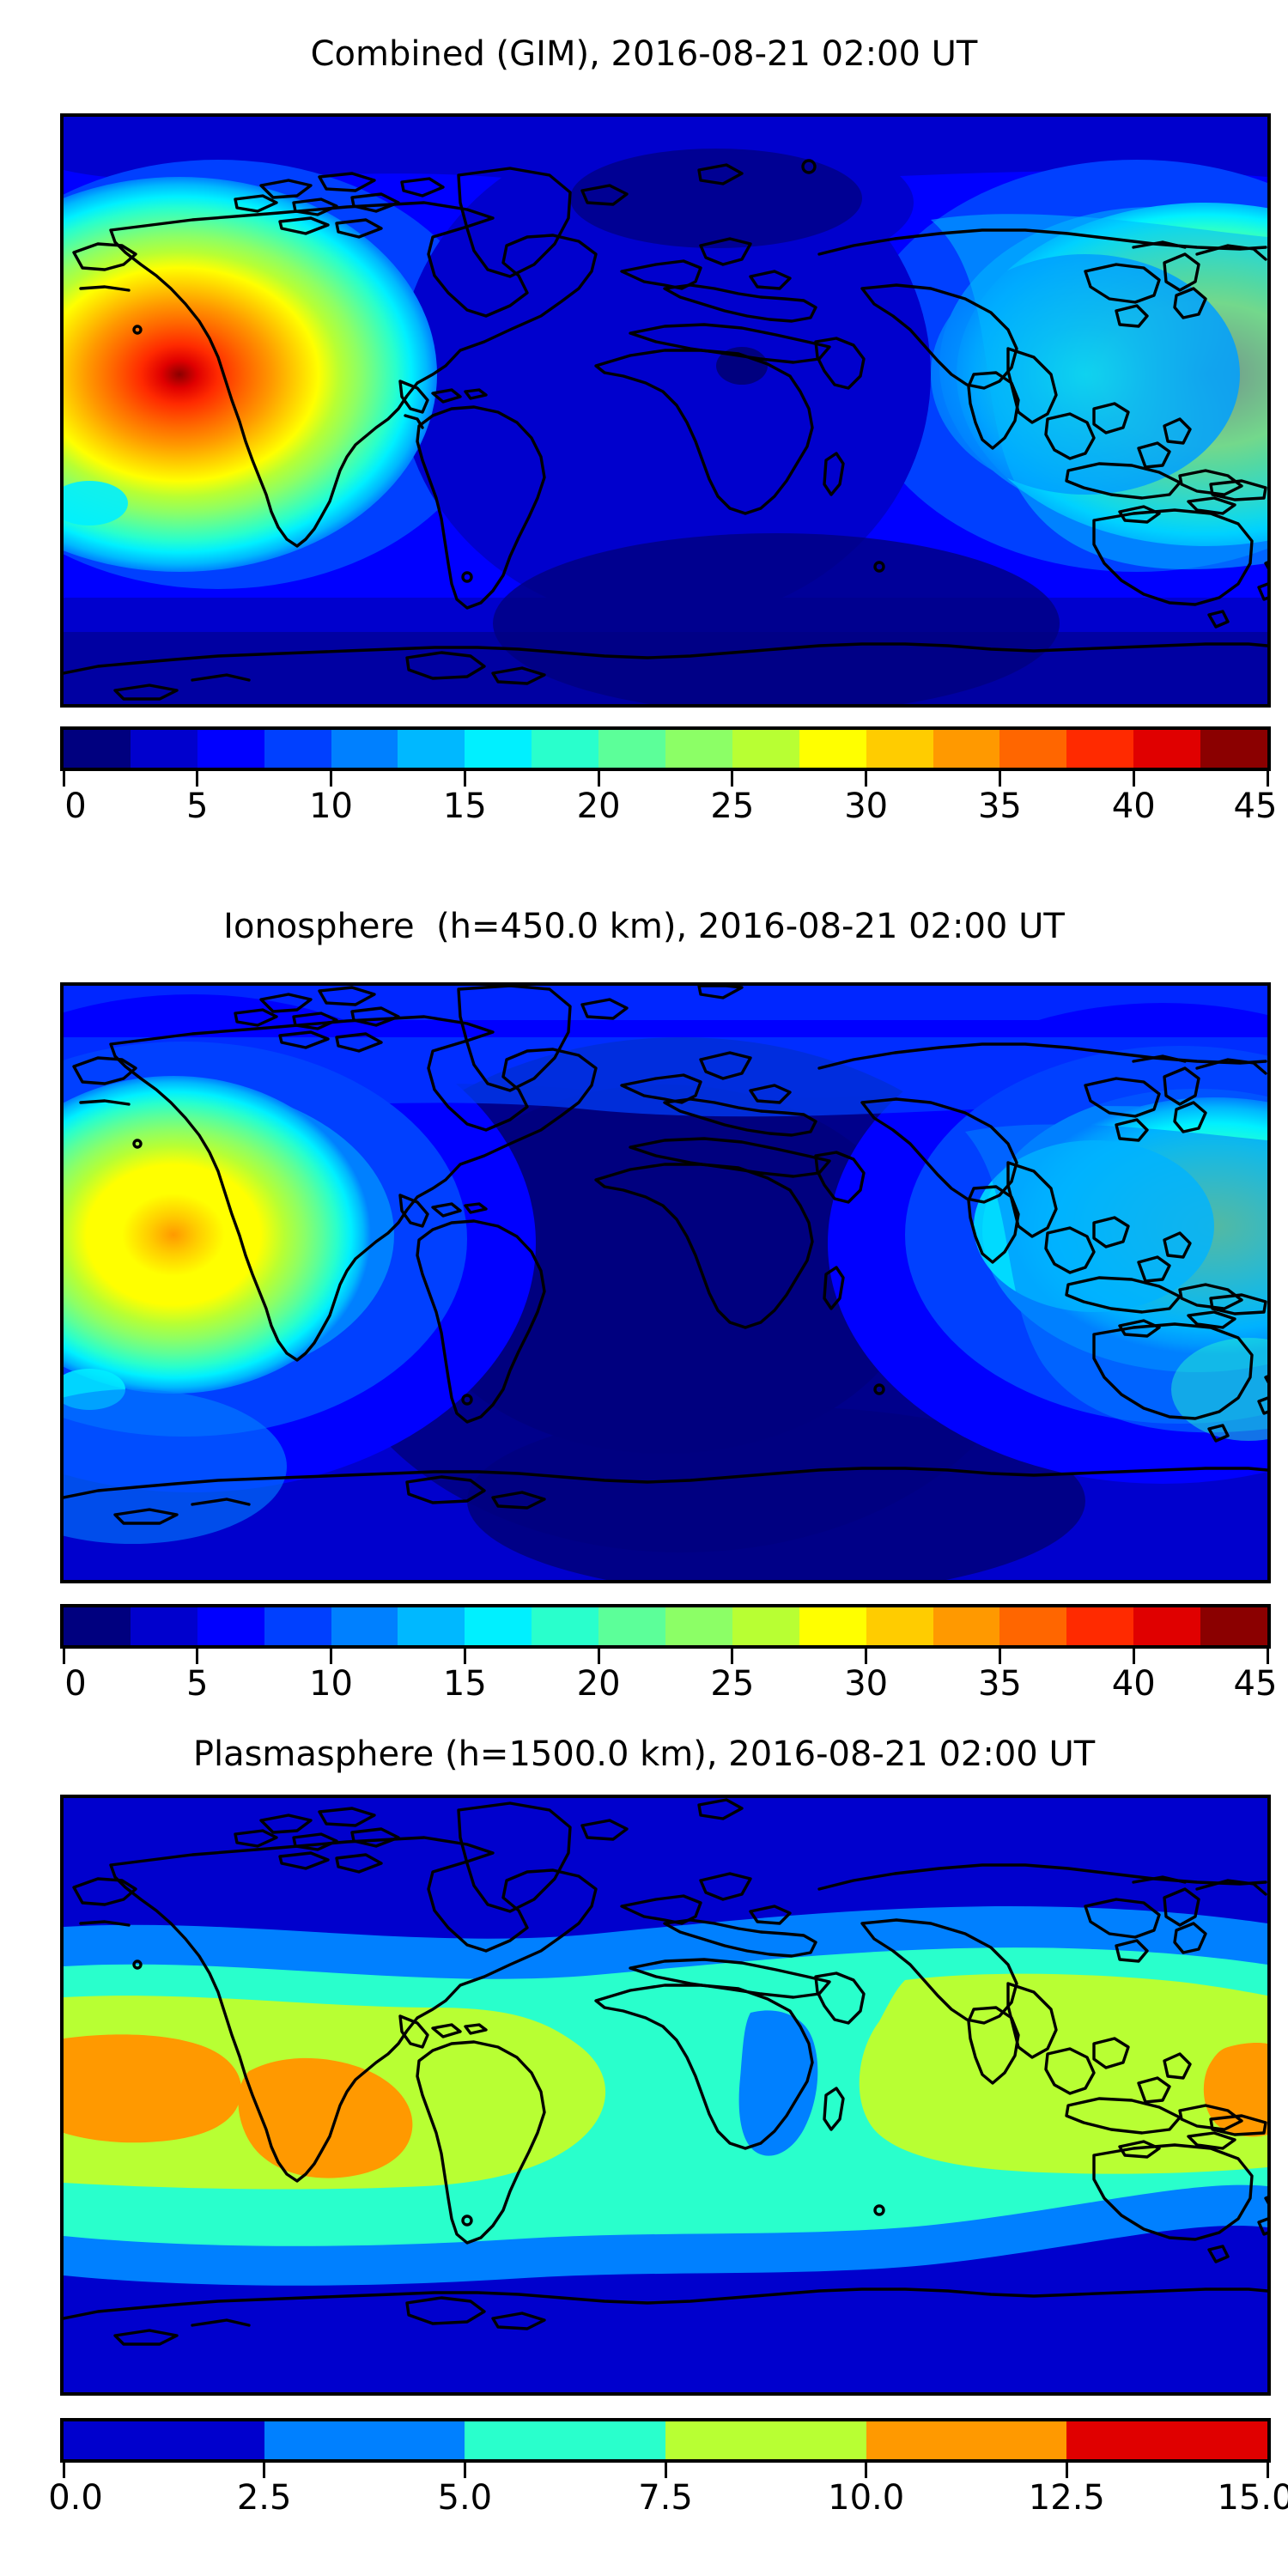  I want to click on colorbar-tick-label: 7.5, so click(665, 2498).